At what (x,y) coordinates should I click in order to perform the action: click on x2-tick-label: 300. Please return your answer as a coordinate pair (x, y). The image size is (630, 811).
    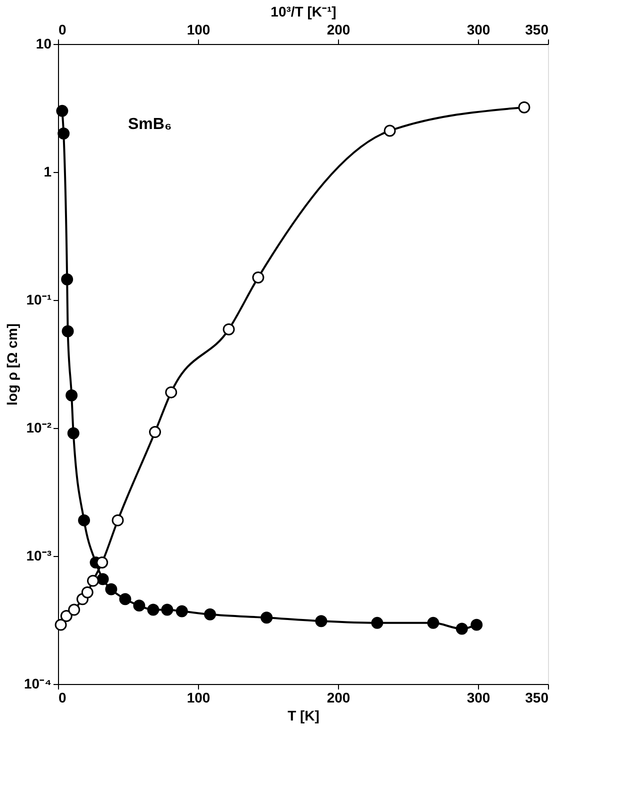
    Looking at the image, I should click on (478, 30).